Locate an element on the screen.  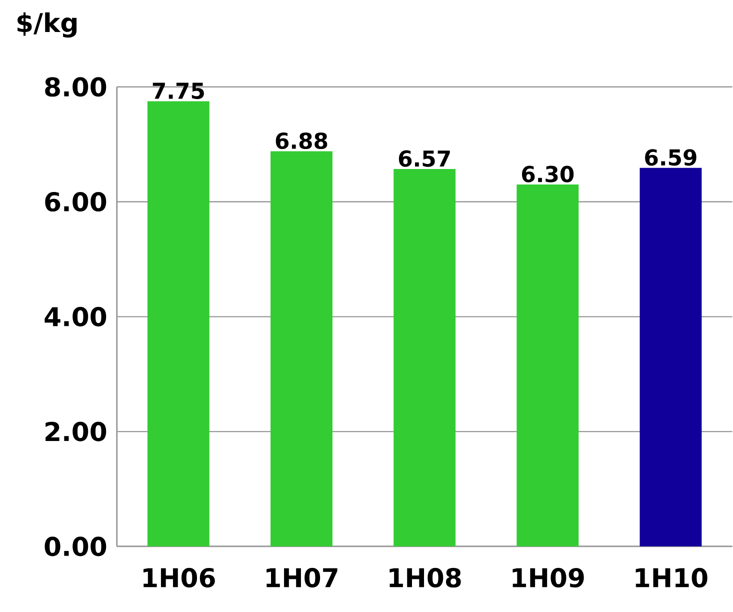
data-label: 6.57 is located at coordinates (424, 158).